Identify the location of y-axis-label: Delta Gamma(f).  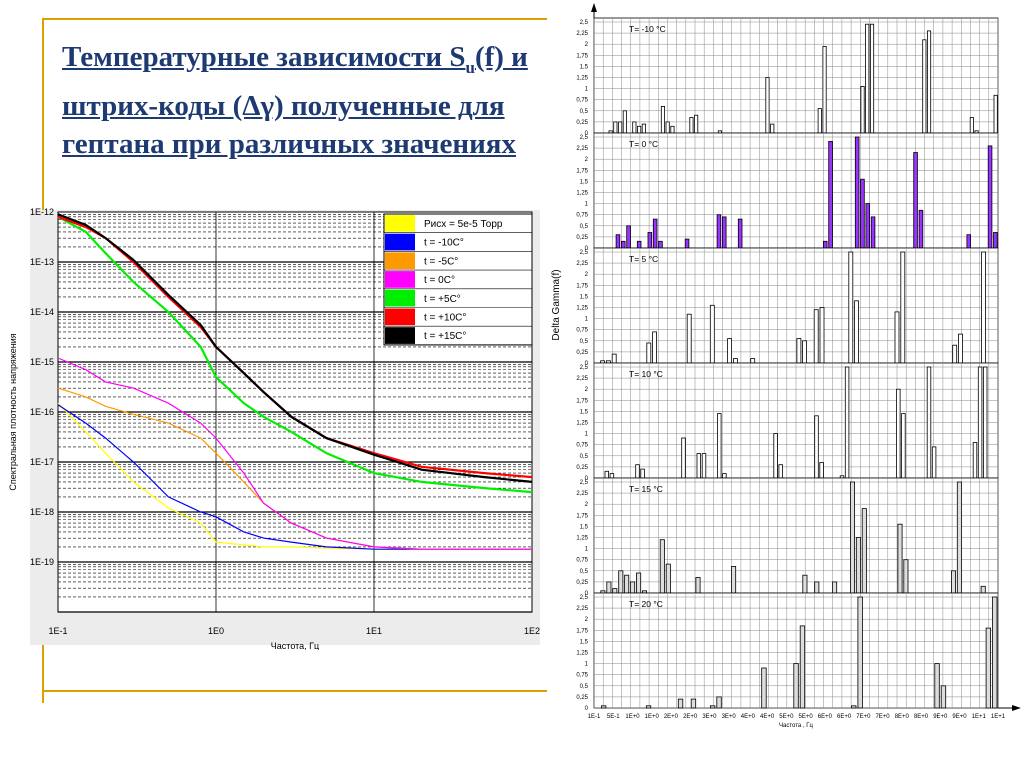
(556, 304).